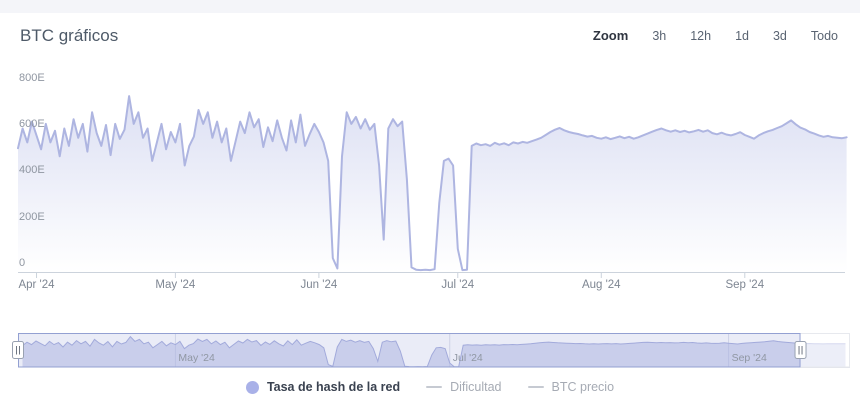 Image resolution: width=860 pixels, height=417 pixels. I want to click on legend-item: BTC precio, so click(571, 387).